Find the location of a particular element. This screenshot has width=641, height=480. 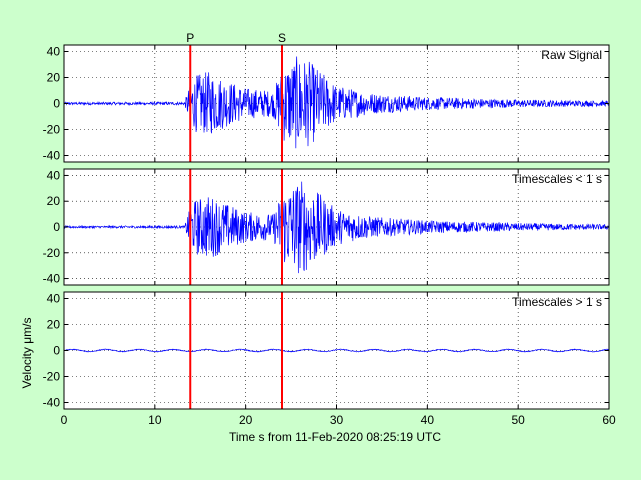

panel-label: Timescales < 1 s is located at coordinates (557, 179).